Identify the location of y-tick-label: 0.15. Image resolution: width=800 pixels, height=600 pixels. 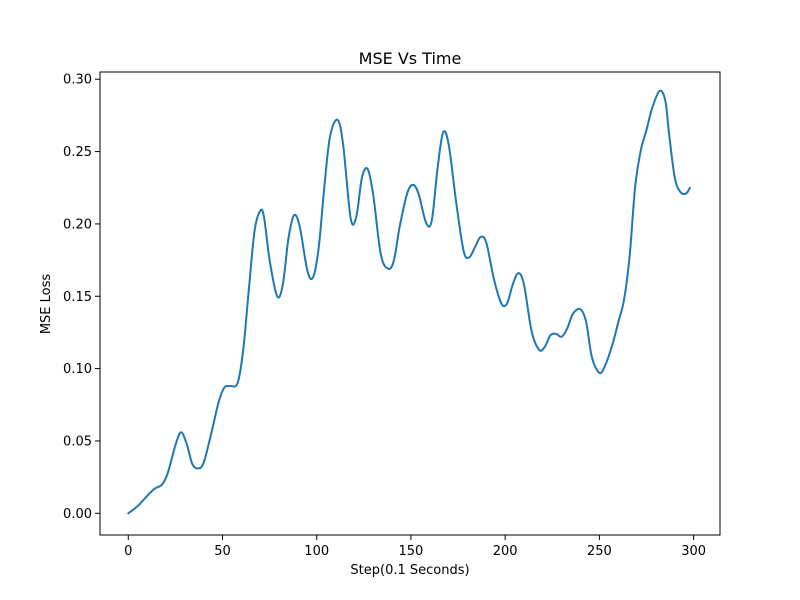
(77, 297).